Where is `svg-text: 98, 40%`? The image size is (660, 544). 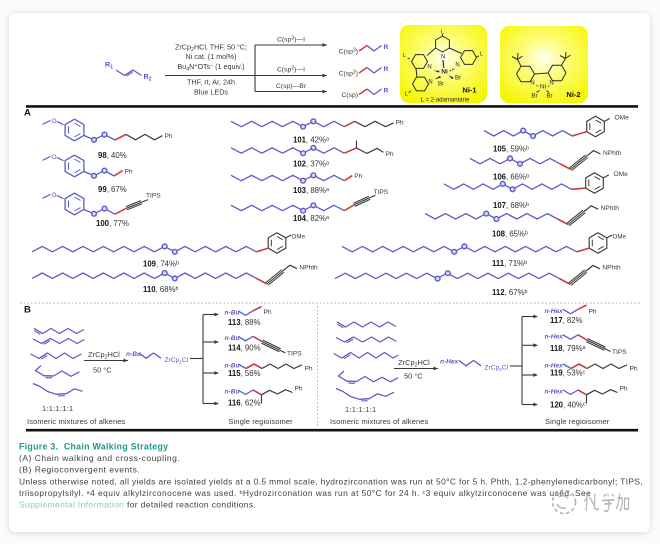
svg-text: 98, 40% is located at coordinates (112, 155).